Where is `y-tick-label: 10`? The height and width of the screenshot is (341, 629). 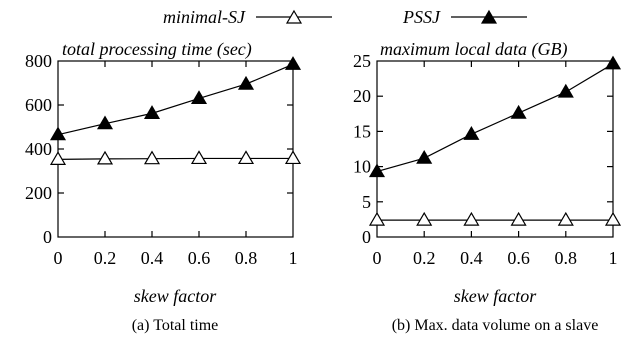
y-tick-label: 10 is located at coordinates (362, 167).